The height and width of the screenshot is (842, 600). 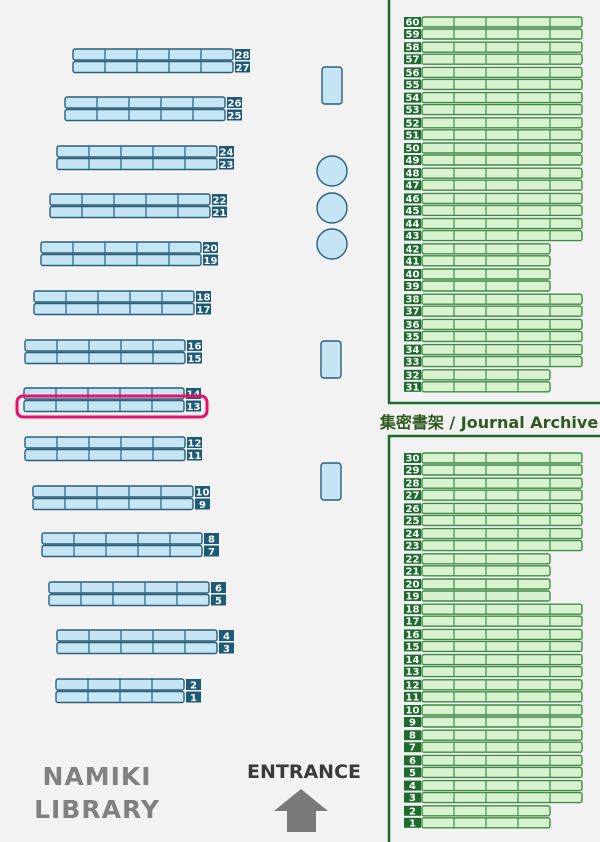 What do you see at coordinates (301, 810) in the screenshot?
I see `entrance-arrow-icon` at bounding box center [301, 810].